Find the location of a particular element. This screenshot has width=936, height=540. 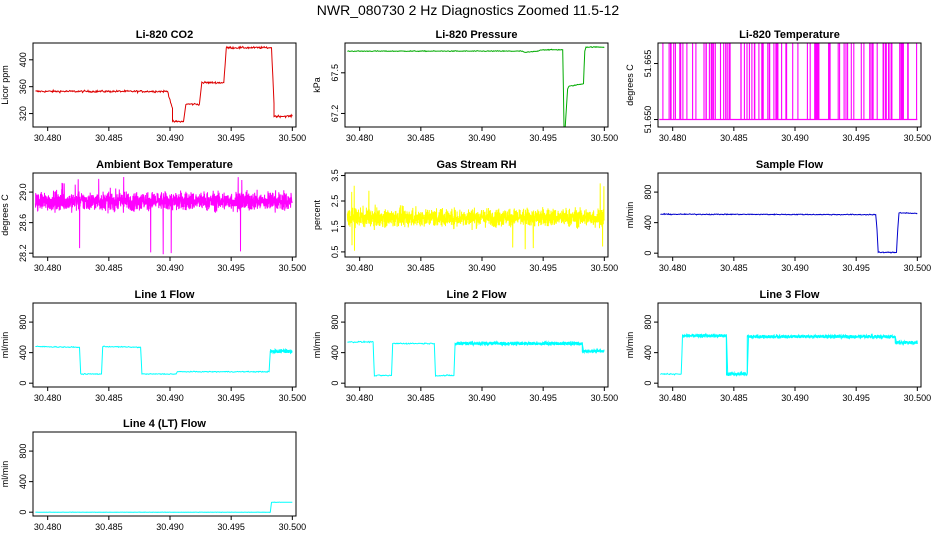

y-tick-label: 3.5 is located at coordinates (335, 175).